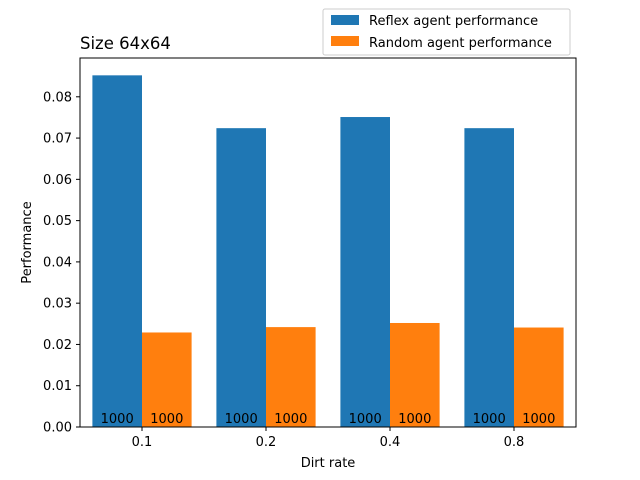  I want to click on y-tick-label: 0.04, so click(57, 262).